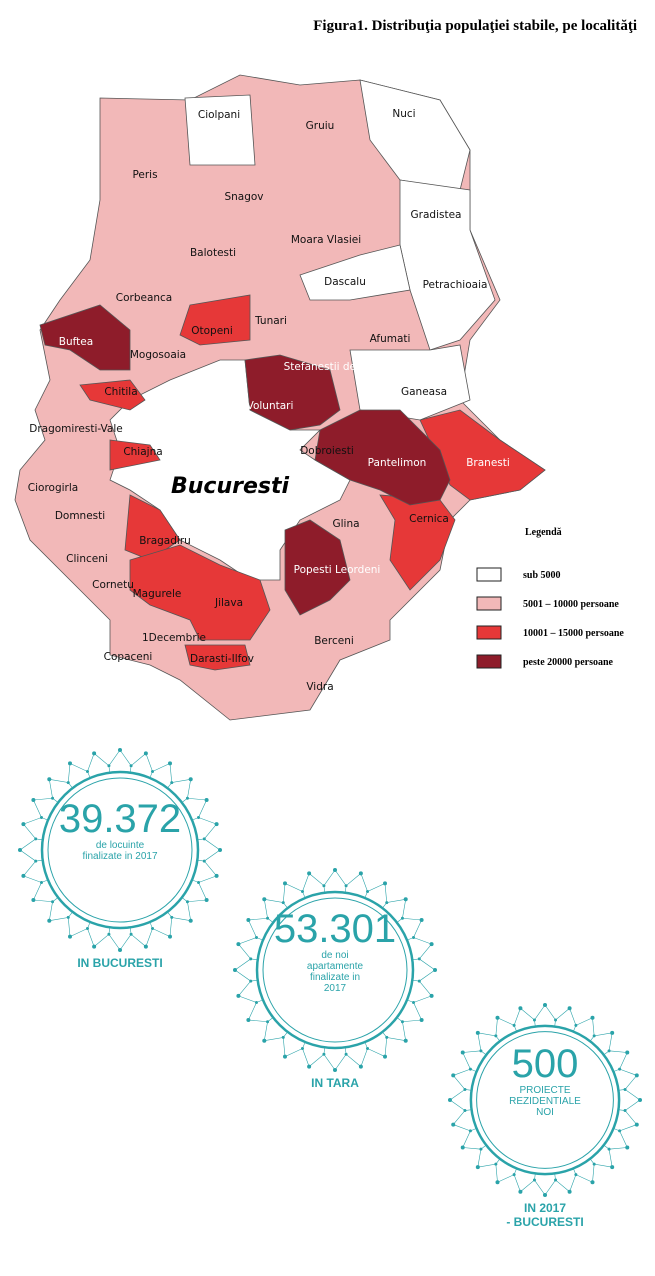 The image size is (655, 1276). I want to click on locality-label: Snagov, so click(243, 197).